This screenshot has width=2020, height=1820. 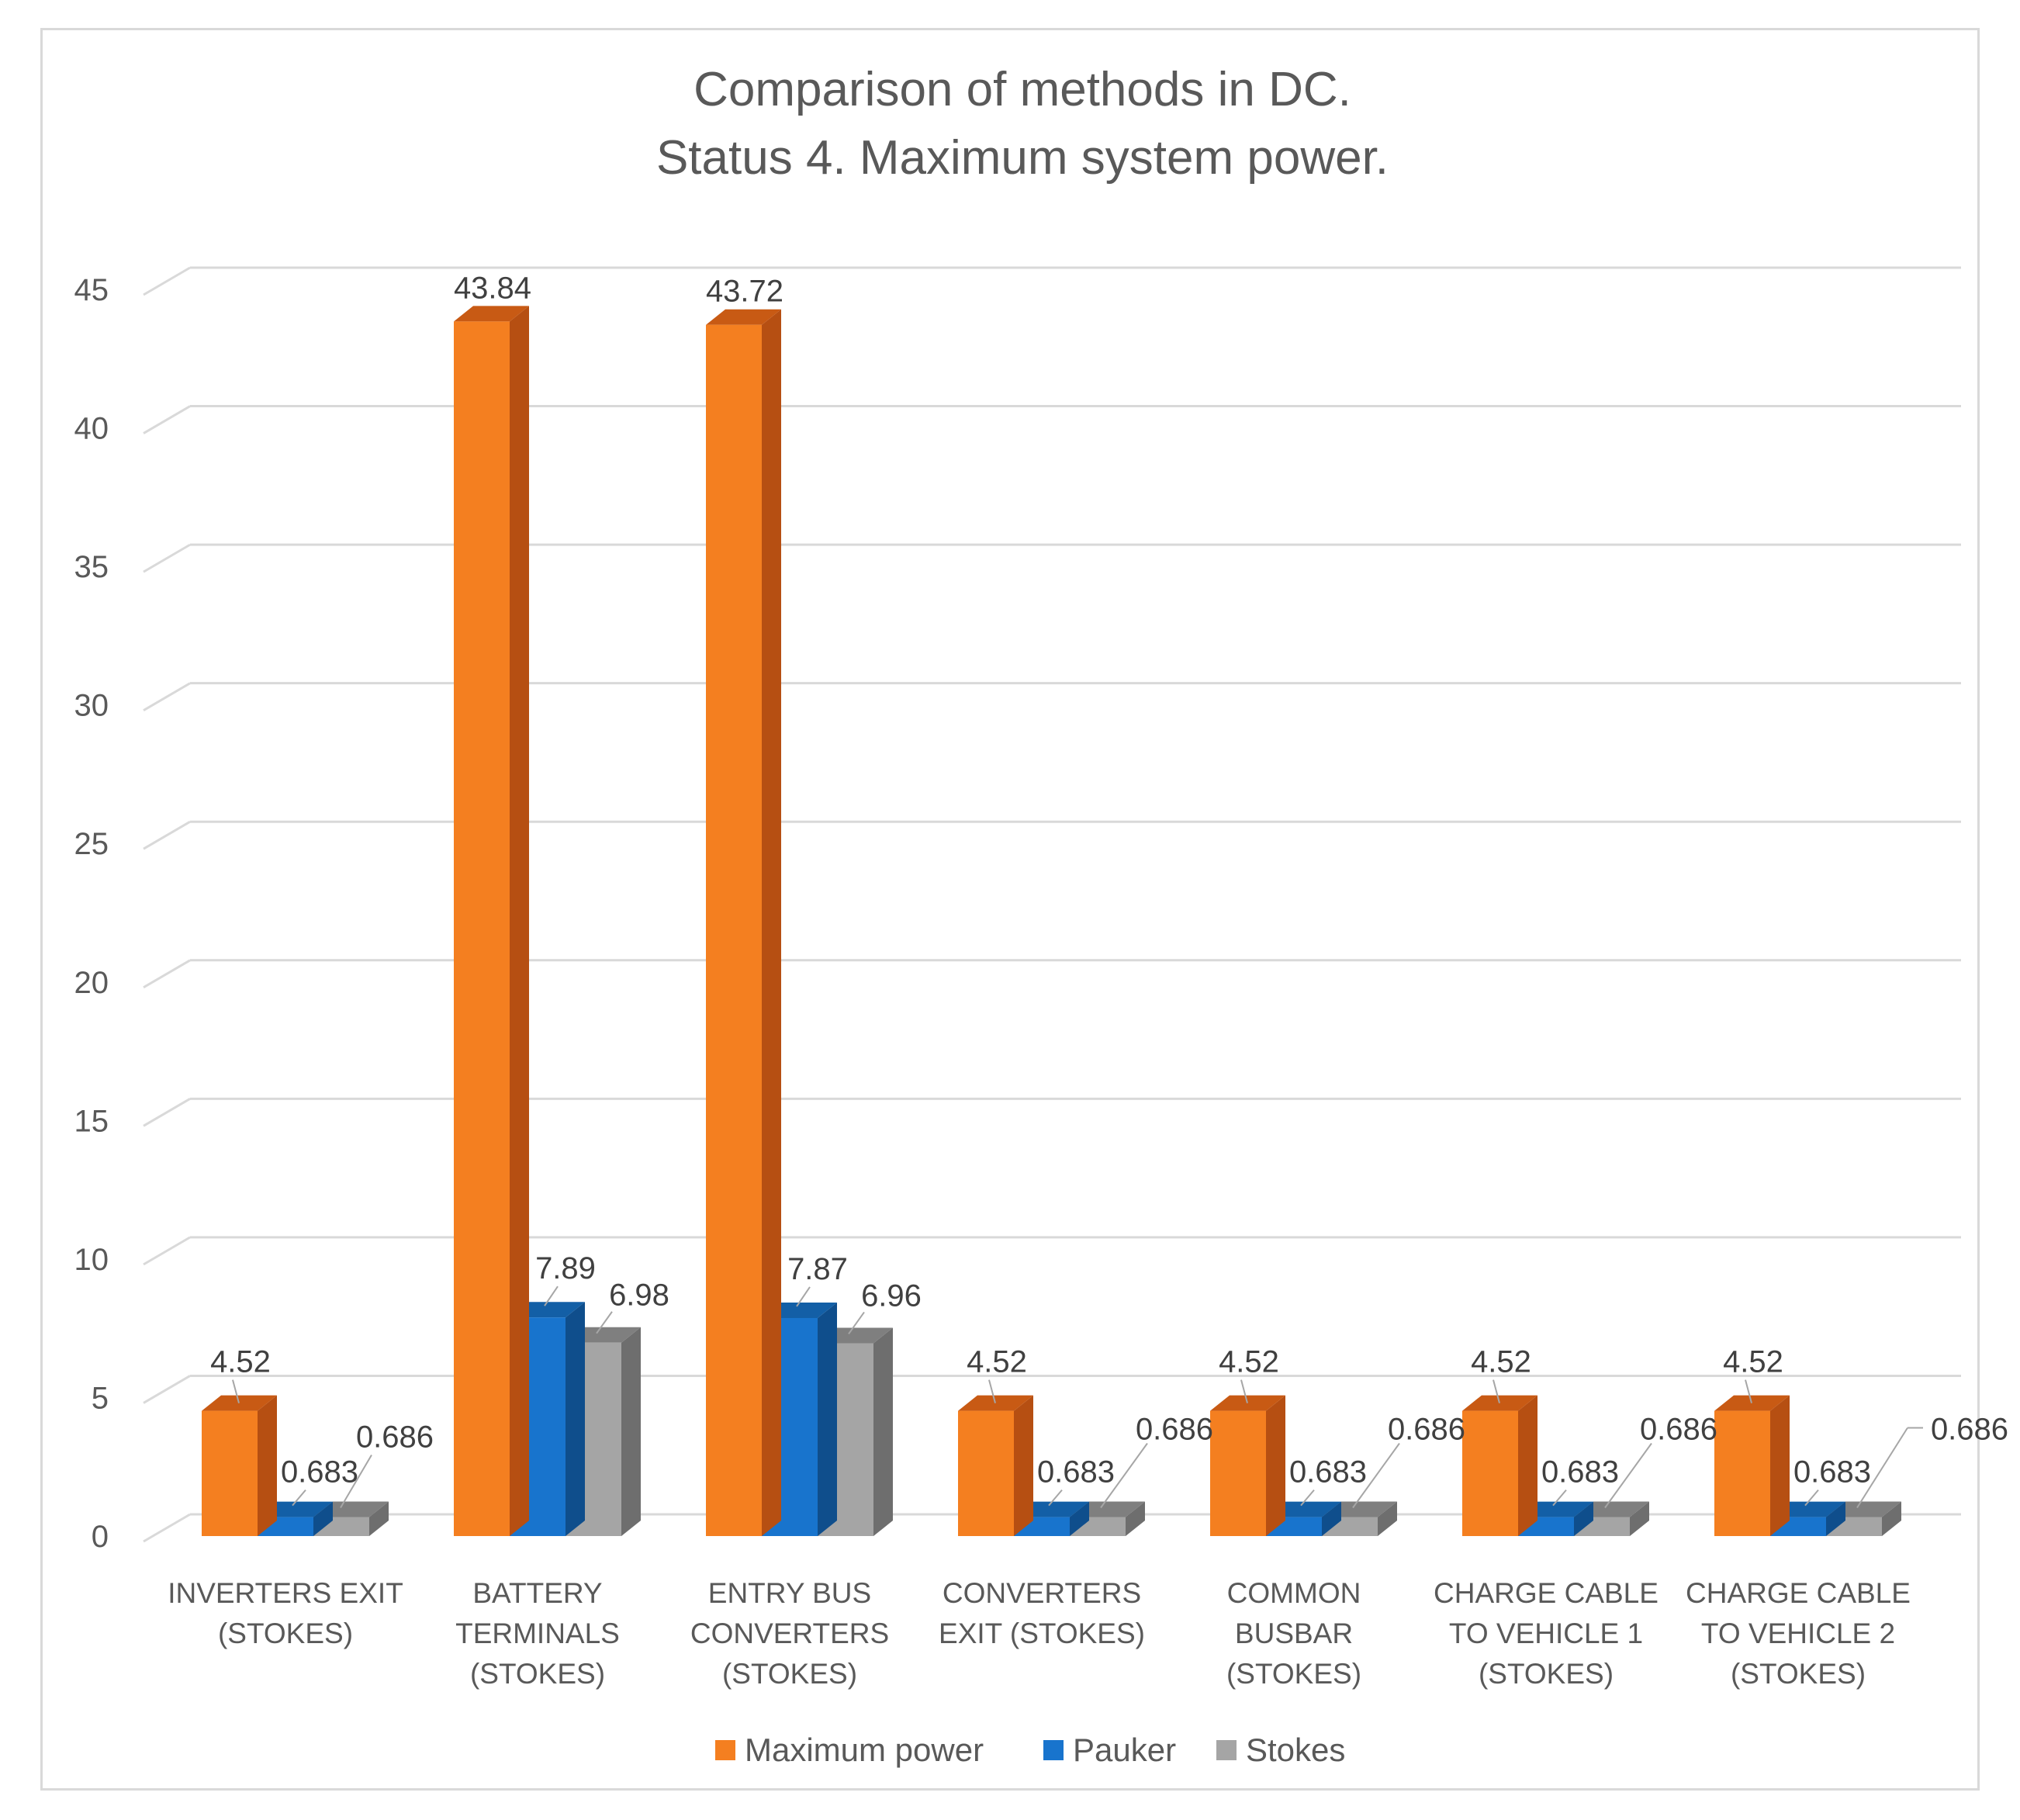 I want to click on category-label: CONVERTERS EXIT (STOKES), so click(x=1042, y=1613).